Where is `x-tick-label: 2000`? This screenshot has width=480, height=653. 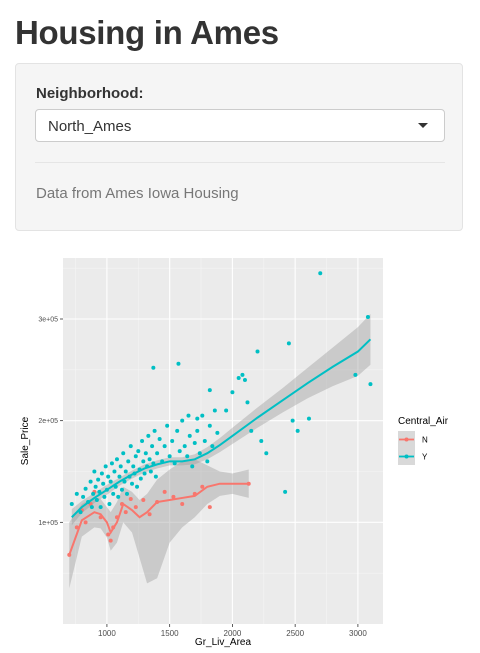
x-tick-label: 2000 is located at coordinates (233, 633).